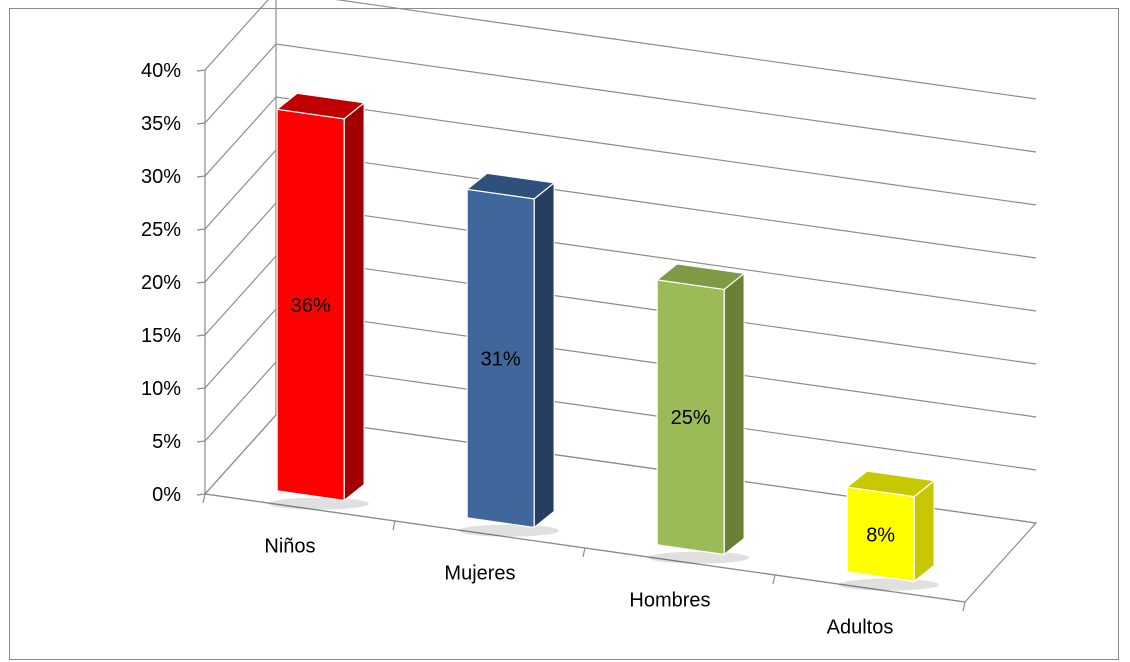  What do you see at coordinates (161, 177) in the screenshot?
I see `y-tick-label: 30%` at bounding box center [161, 177].